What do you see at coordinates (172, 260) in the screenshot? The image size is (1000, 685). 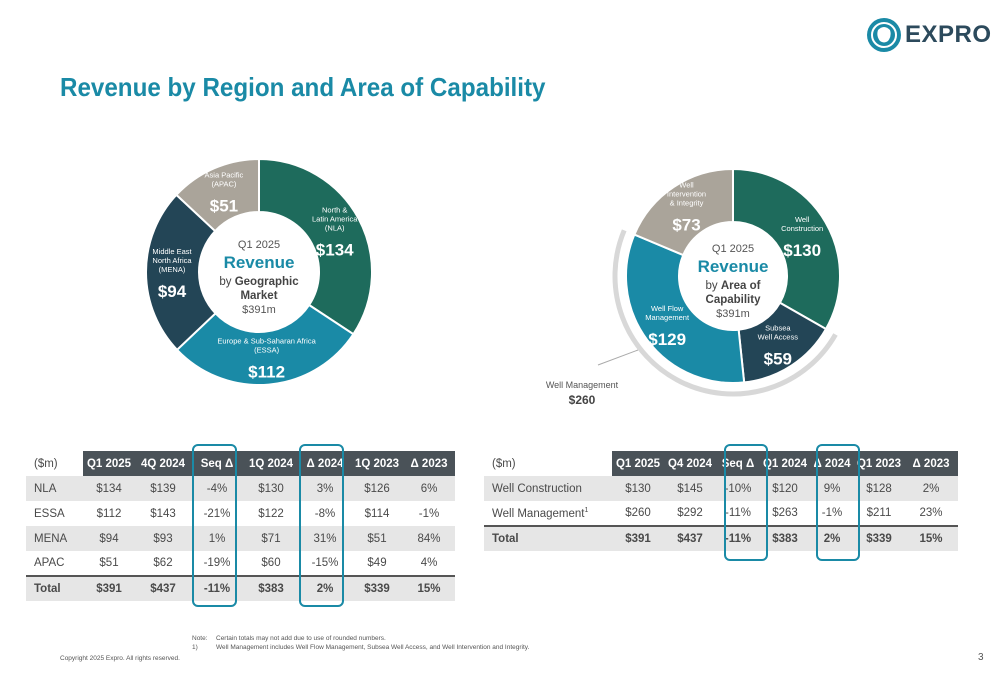 I see `slice-label: North Africa` at bounding box center [172, 260].